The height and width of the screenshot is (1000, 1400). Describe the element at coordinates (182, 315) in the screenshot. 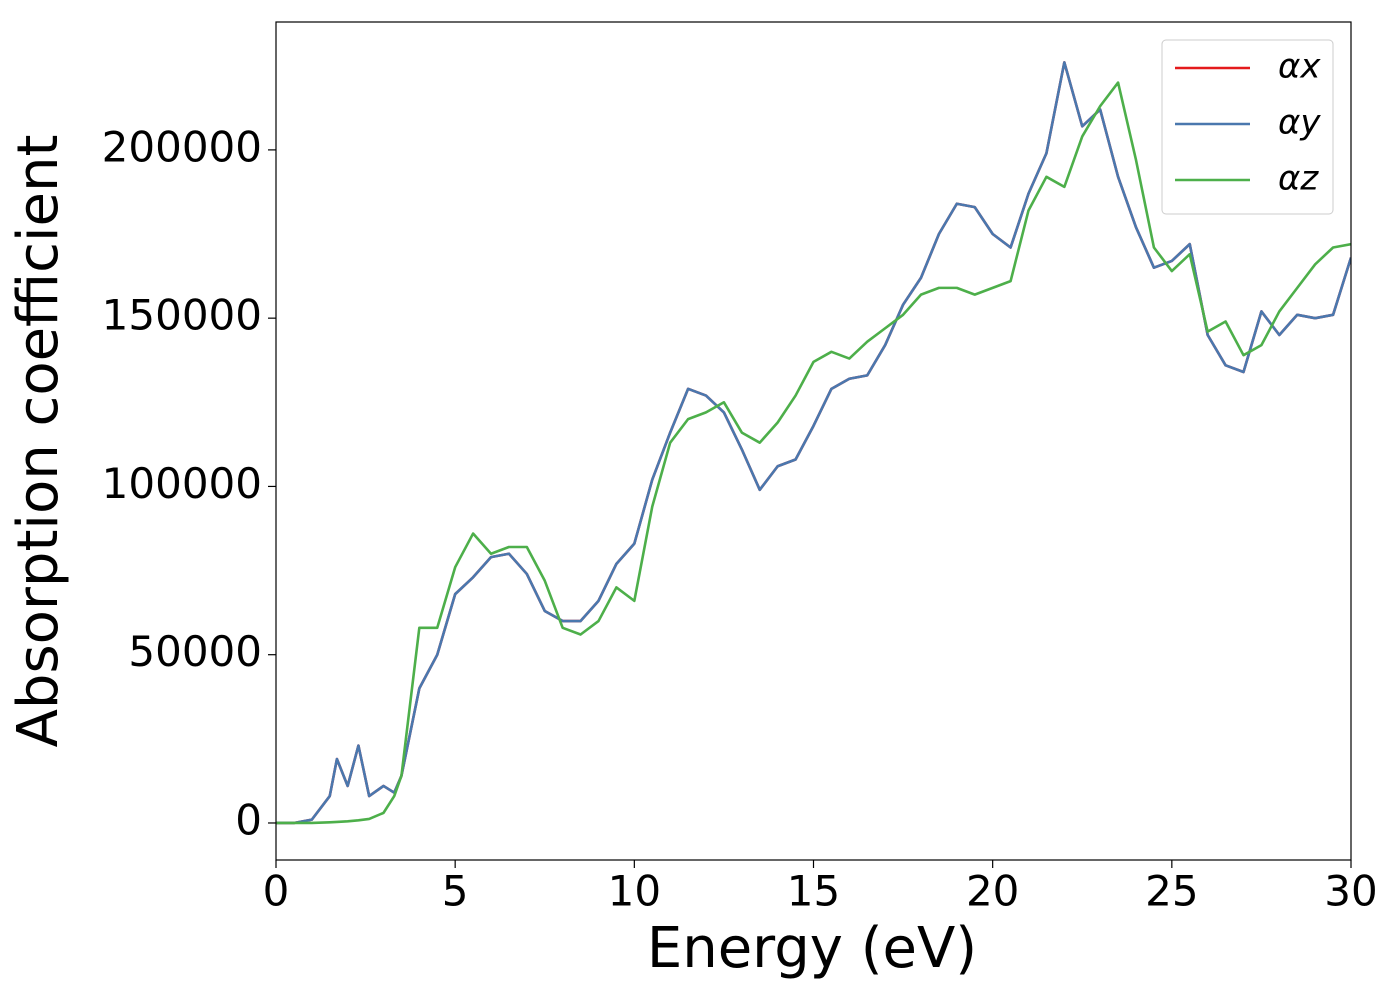

I see `y-tick-label: 150000` at that location.